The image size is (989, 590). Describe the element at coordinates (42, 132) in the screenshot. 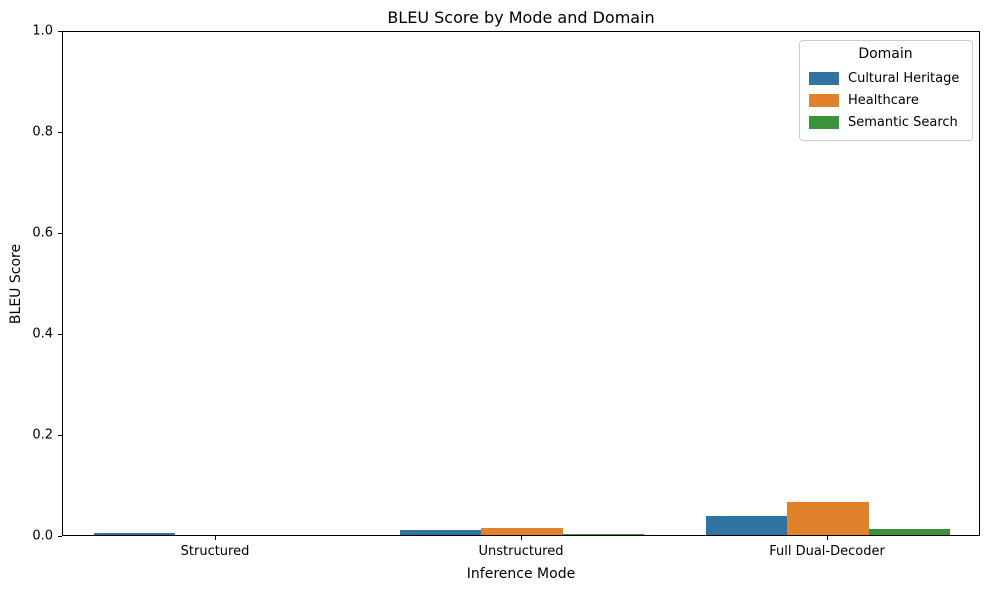

I see `y-tick-label: 0.8` at that location.